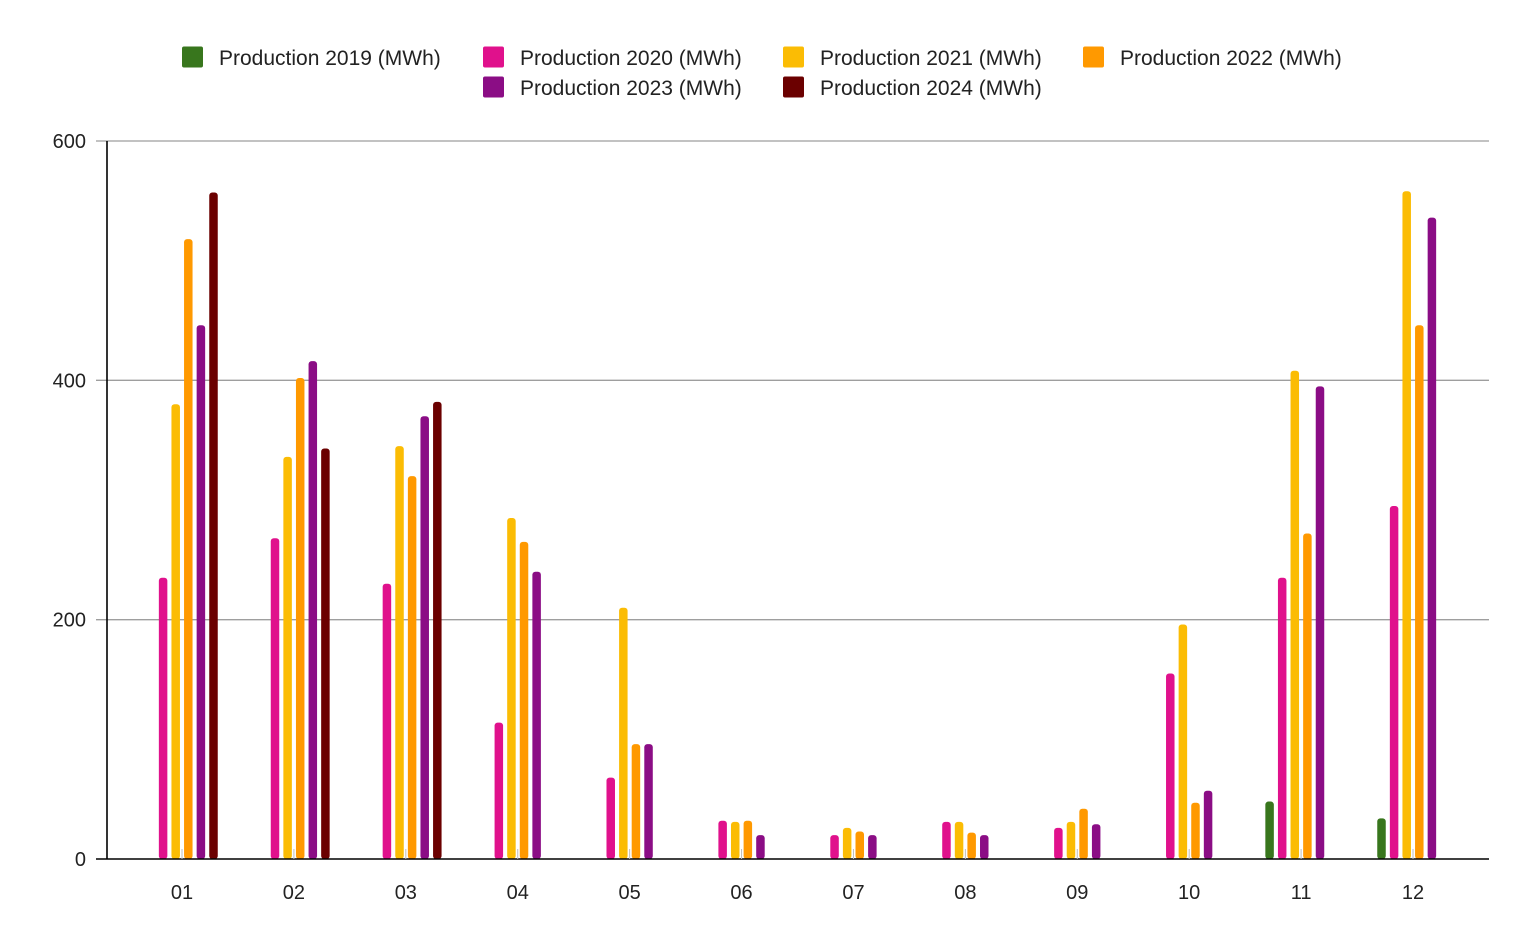  Describe the element at coordinates (631, 58) in the screenshot. I see `legend-label: Production 2020 (MWh)` at that location.